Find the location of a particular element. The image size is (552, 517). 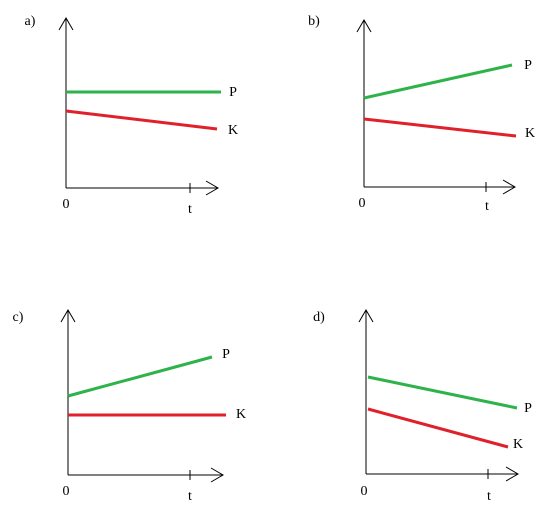

panel-label: b) is located at coordinates (314, 21).